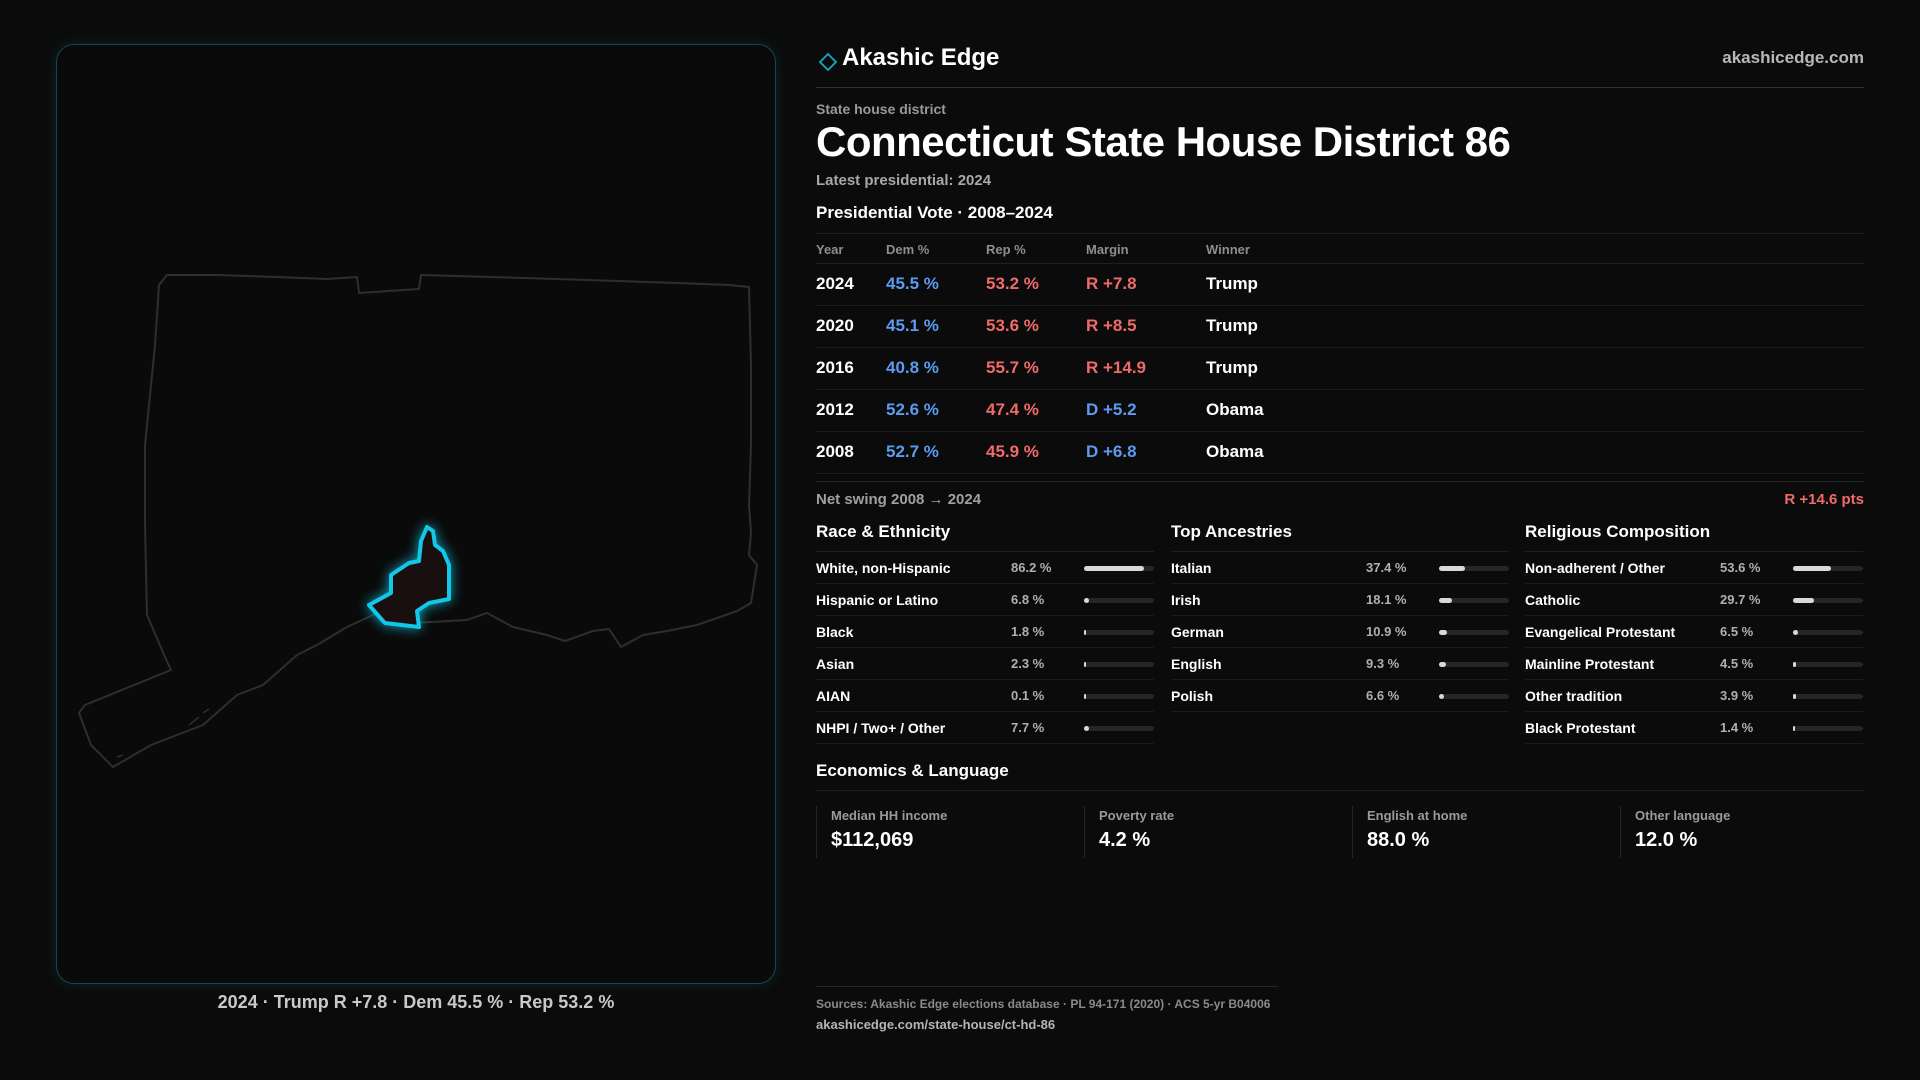 The height and width of the screenshot is (1080, 1920). I want to click on race-value: 7.7 %, so click(1028, 727).